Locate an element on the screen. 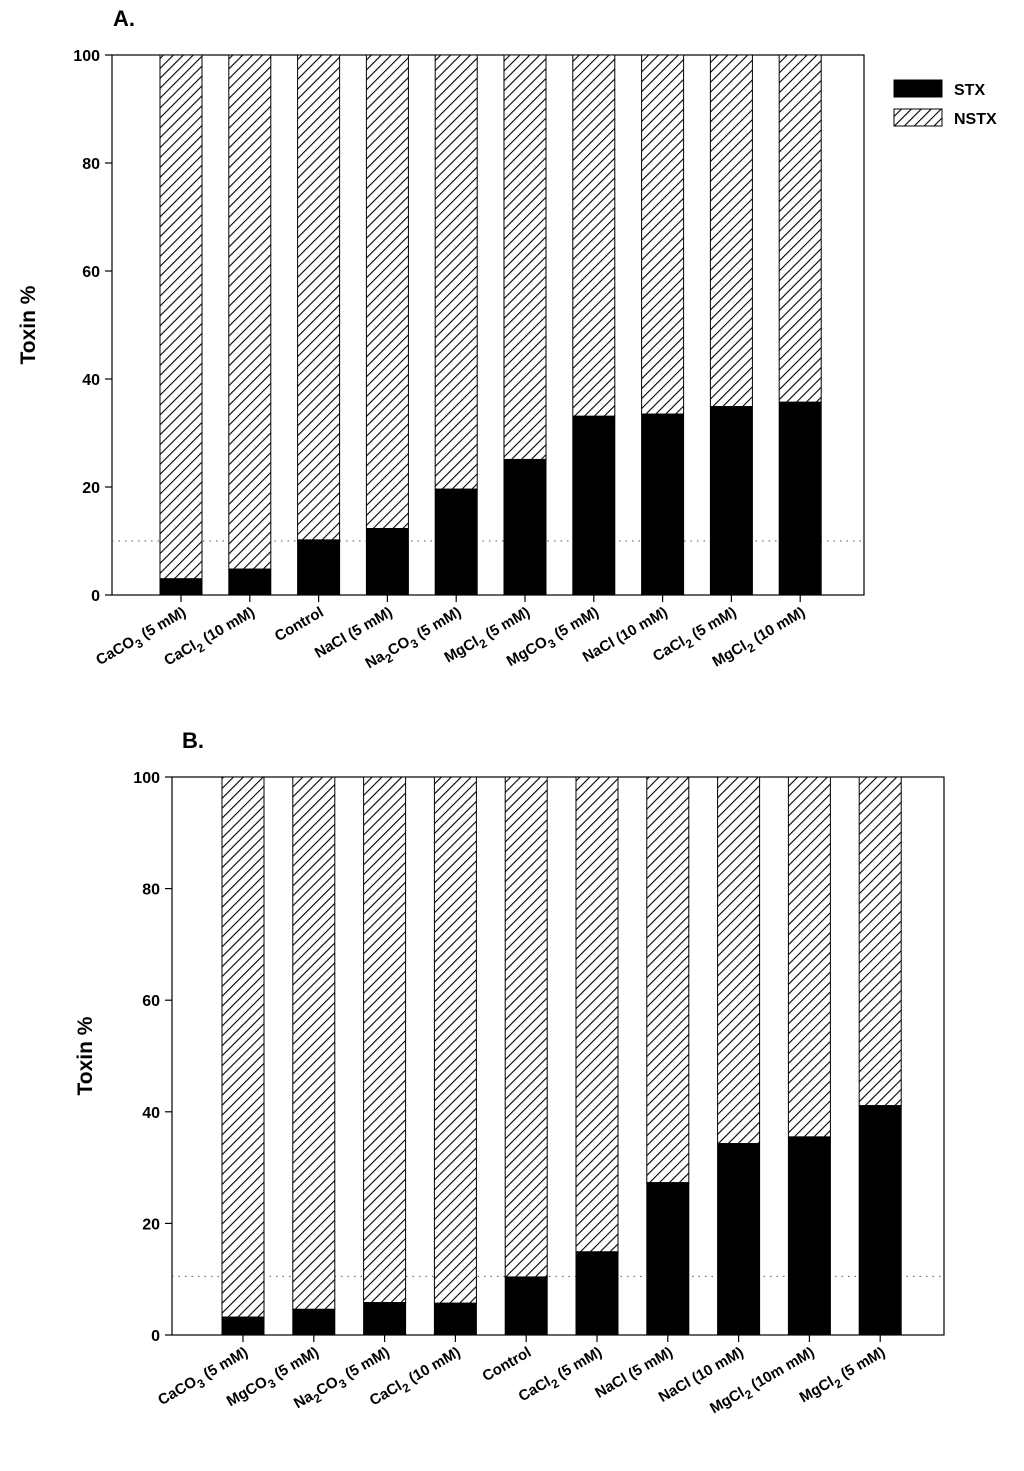 The height and width of the screenshot is (1471, 1024). panel-a-label: A. is located at coordinates (124, 18).